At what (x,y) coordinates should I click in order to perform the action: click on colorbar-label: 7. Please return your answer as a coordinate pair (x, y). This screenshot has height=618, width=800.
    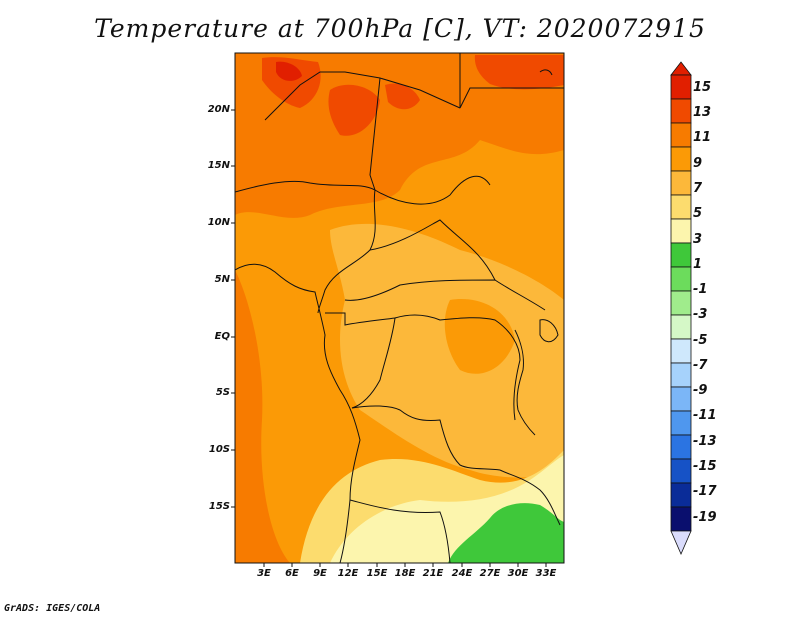
    Looking at the image, I should click on (698, 188).